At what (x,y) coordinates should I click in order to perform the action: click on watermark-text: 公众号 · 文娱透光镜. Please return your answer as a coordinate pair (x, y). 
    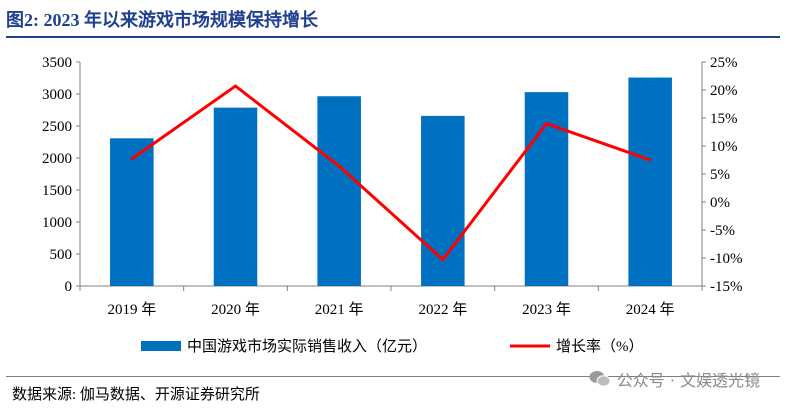
    Looking at the image, I should click on (688, 380).